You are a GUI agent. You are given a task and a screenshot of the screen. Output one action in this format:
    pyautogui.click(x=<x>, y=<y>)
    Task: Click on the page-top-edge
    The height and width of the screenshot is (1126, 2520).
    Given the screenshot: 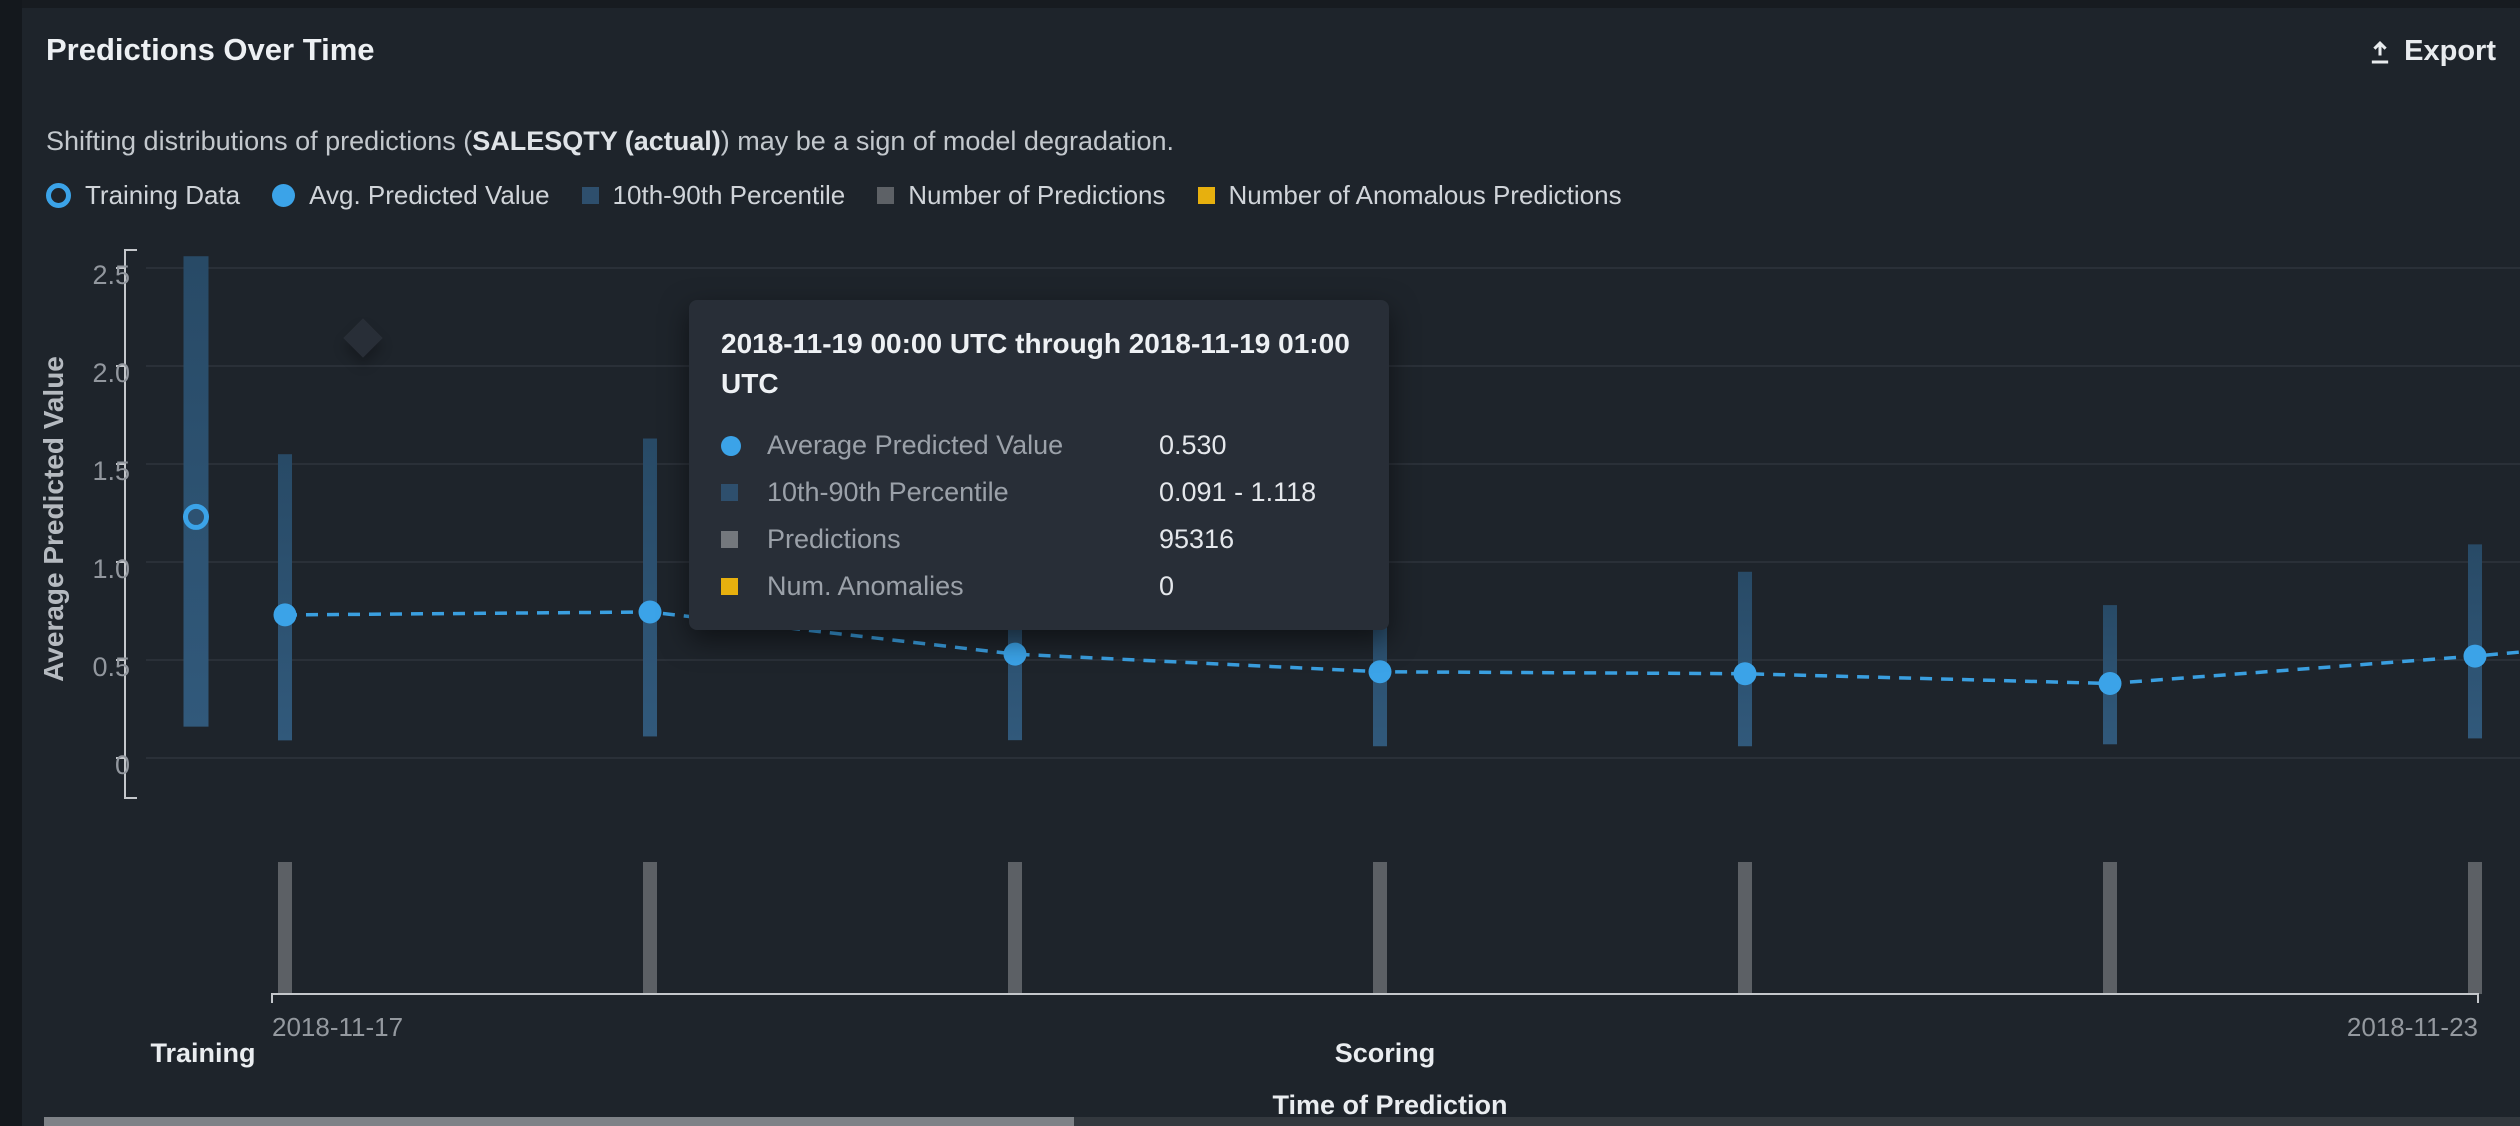 What is the action you would take?
    pyautogui.click(x=1260, y=4)
    